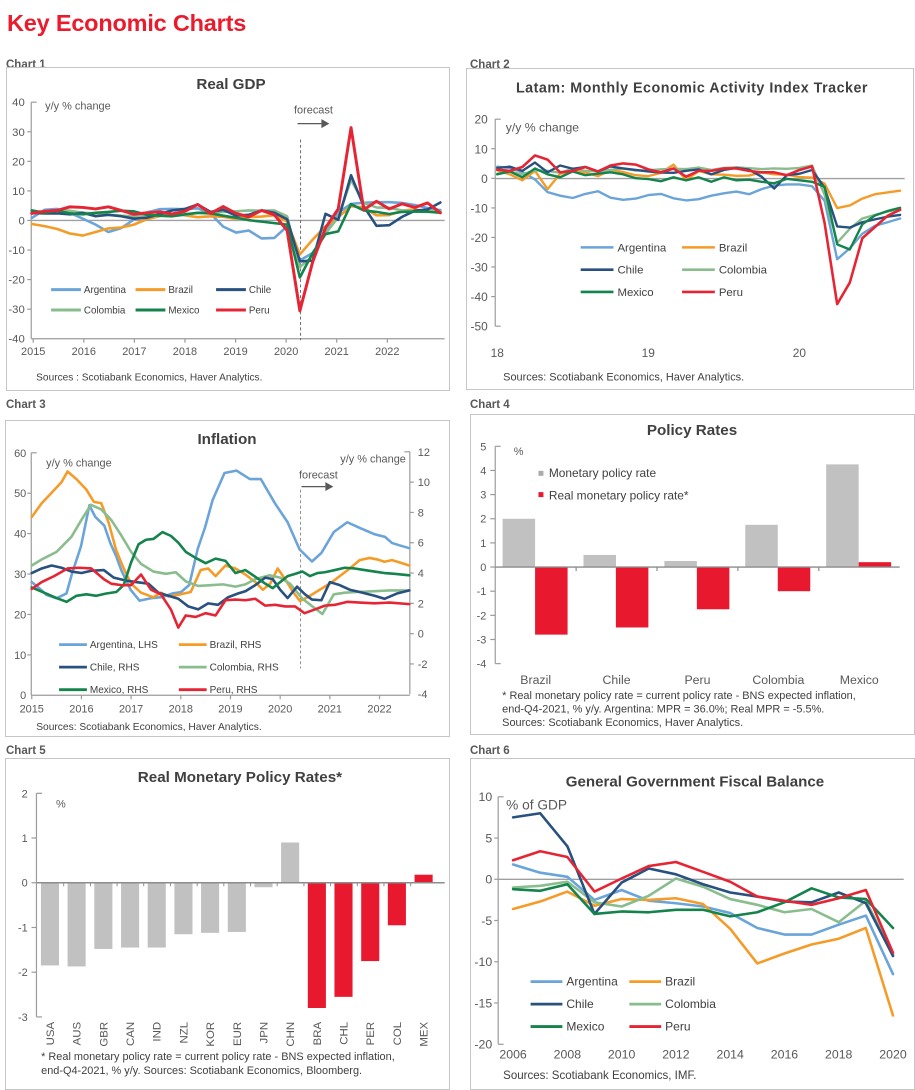  I want to click on svg-text: Monetary policy rate, so click(603, 473).